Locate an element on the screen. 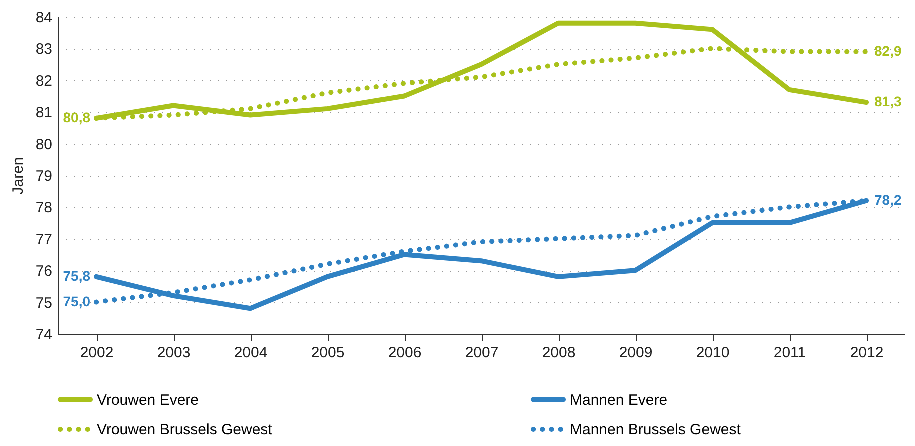  x-tick-label: 2006 is located at coordinates (405, 353).